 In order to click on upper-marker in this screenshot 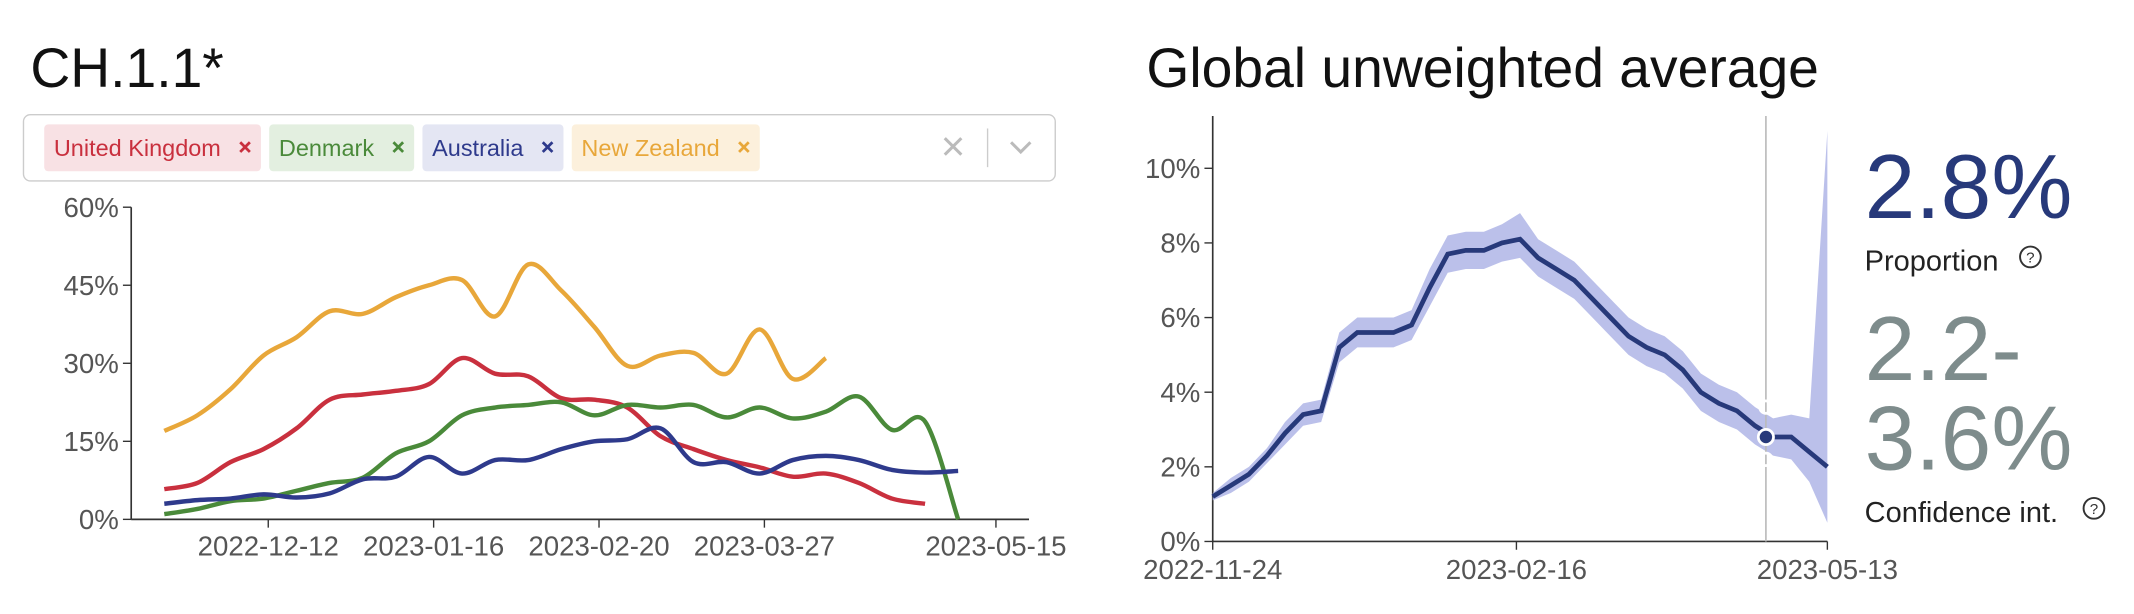, I will do `click(1766, 407)`.